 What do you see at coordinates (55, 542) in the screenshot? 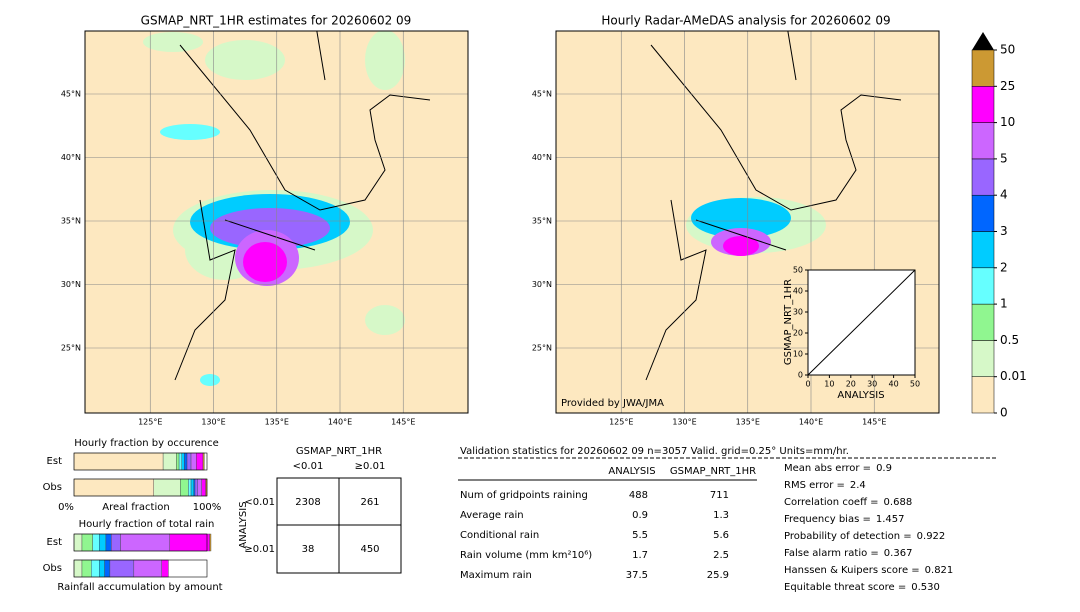
I see `row-label: Est` at bounding box center [55, 542].